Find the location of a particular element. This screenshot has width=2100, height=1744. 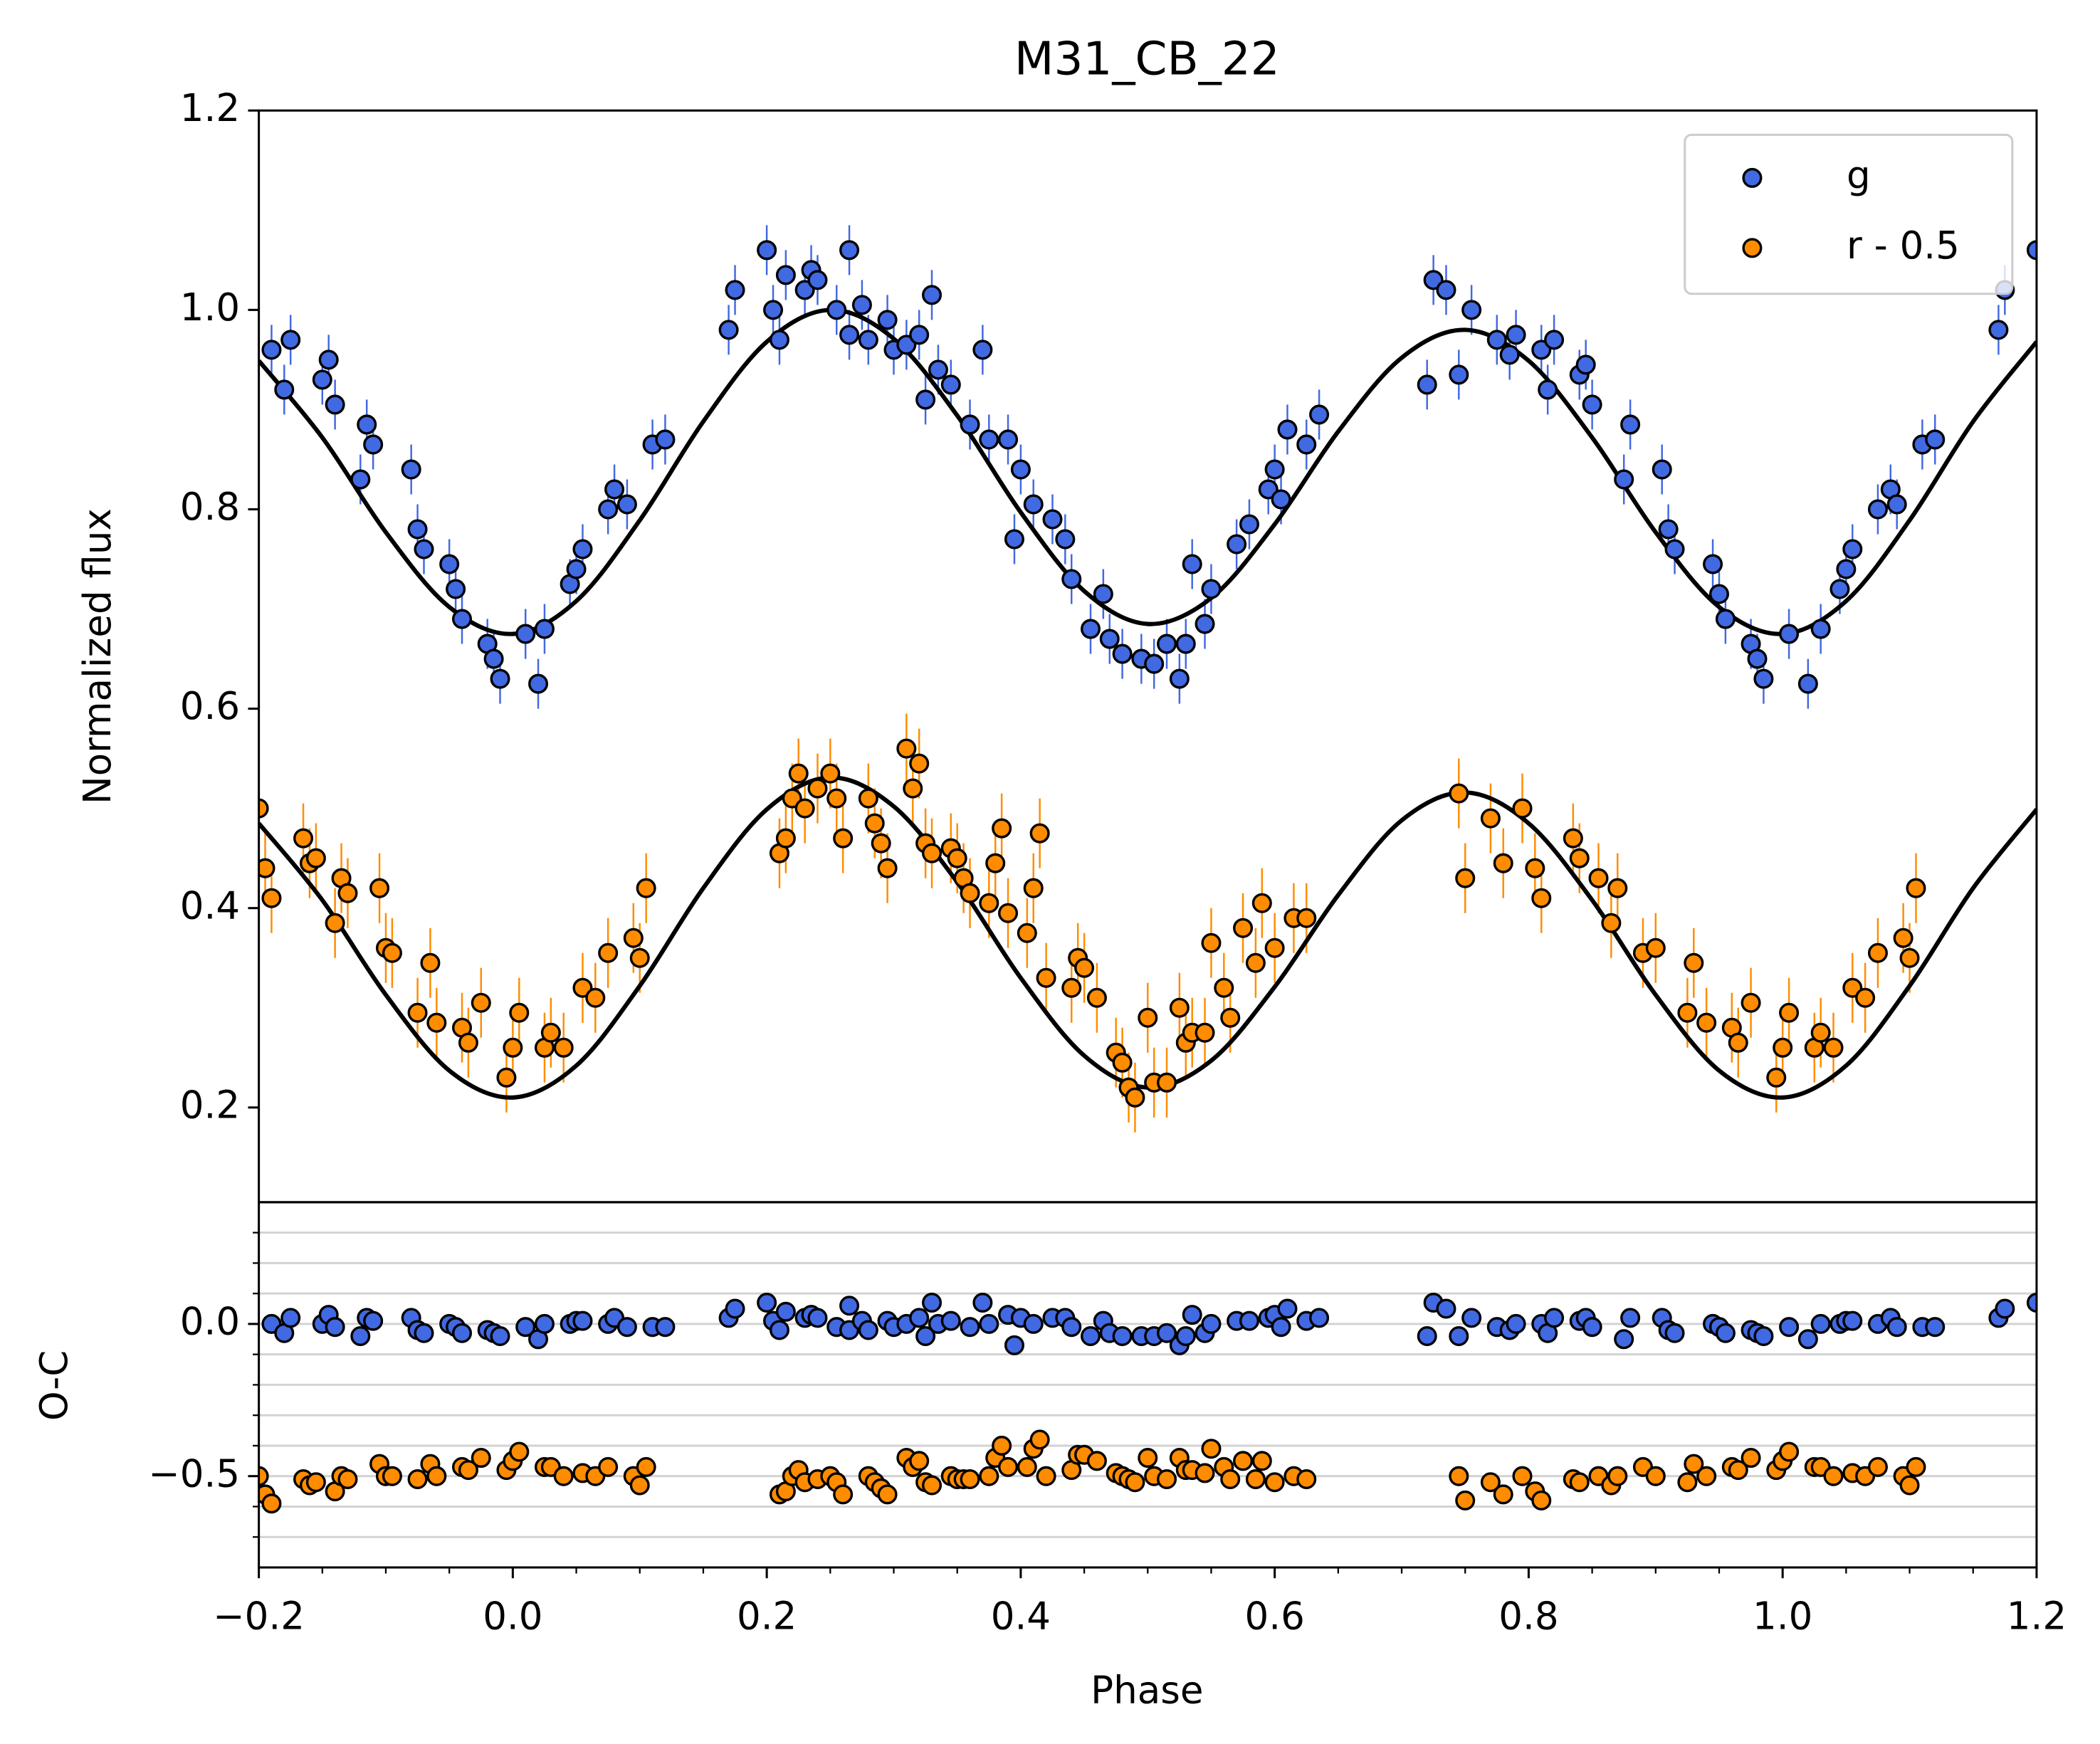

legend-marker is located at coordinates (1752, 177).